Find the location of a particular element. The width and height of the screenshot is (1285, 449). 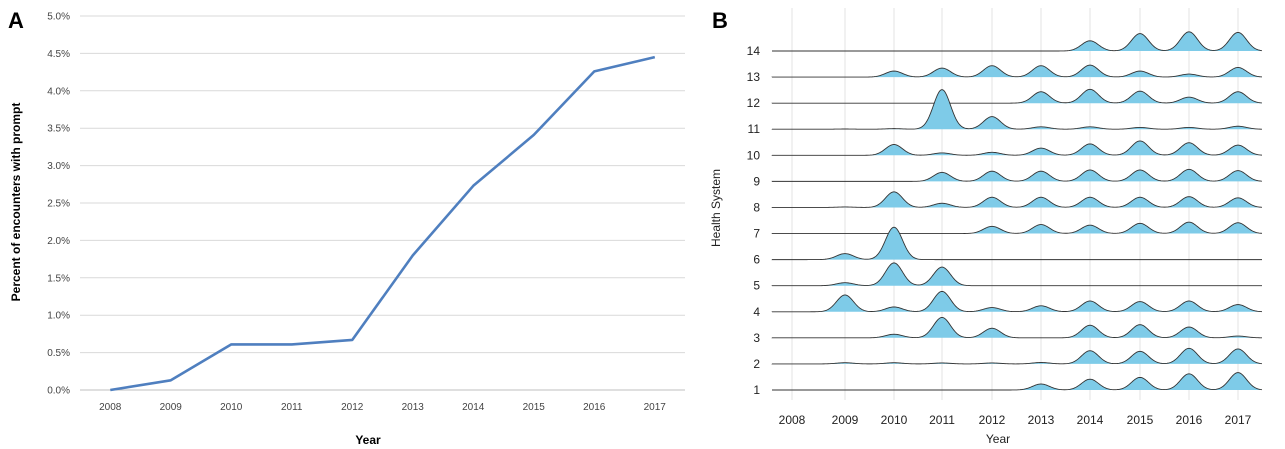

y-tick-label: 3 is located at coordinates (756, 338).